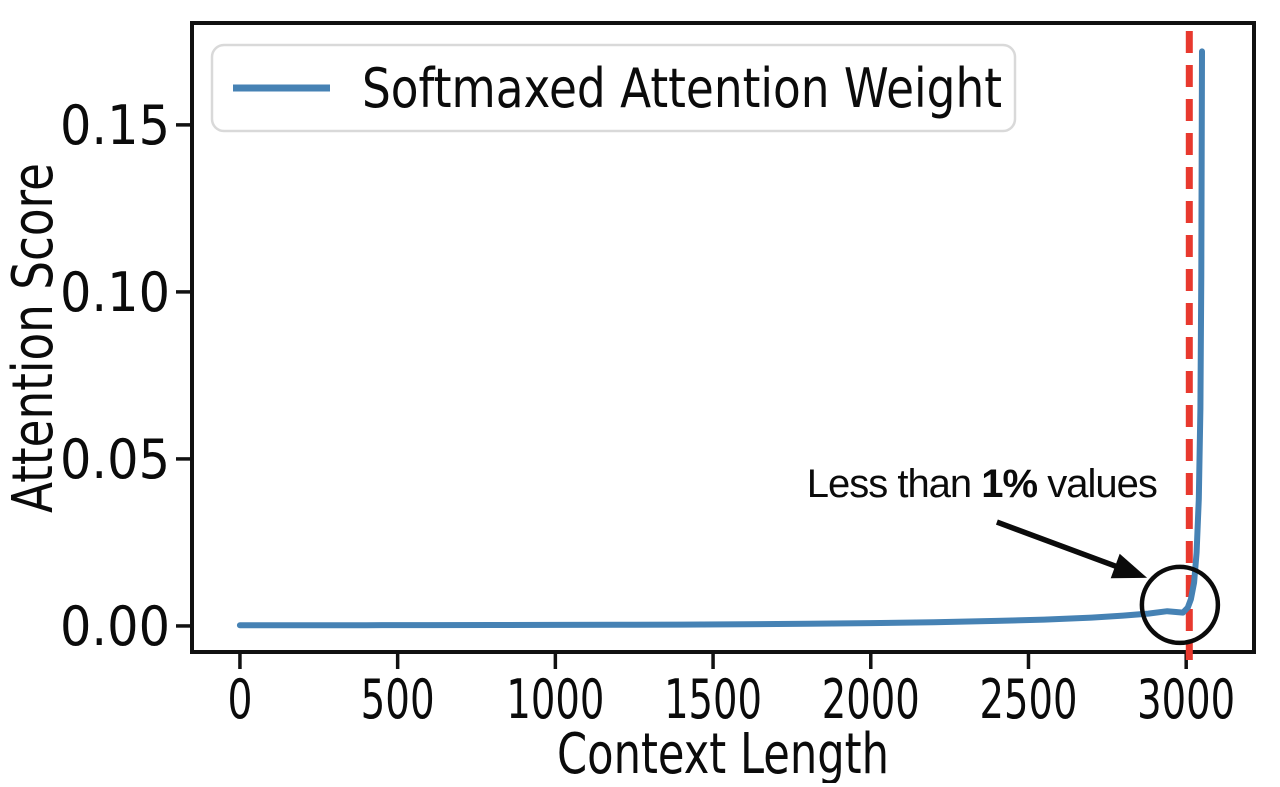 This screenshot has height=787, width=1280. Describe the element at coordinates (1180, 605) in the screenshot. I see `annotation-circle` at that location.